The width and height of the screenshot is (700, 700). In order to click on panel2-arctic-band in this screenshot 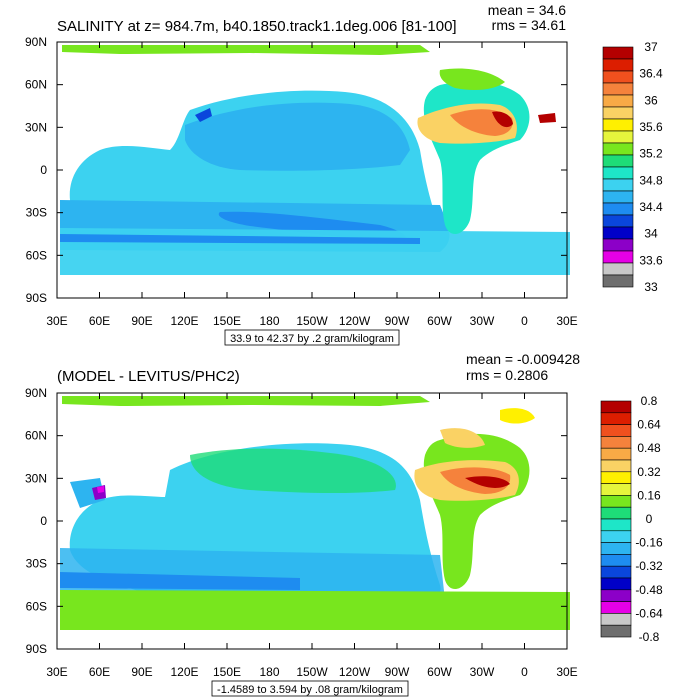, I will do `click(246, 401)`.